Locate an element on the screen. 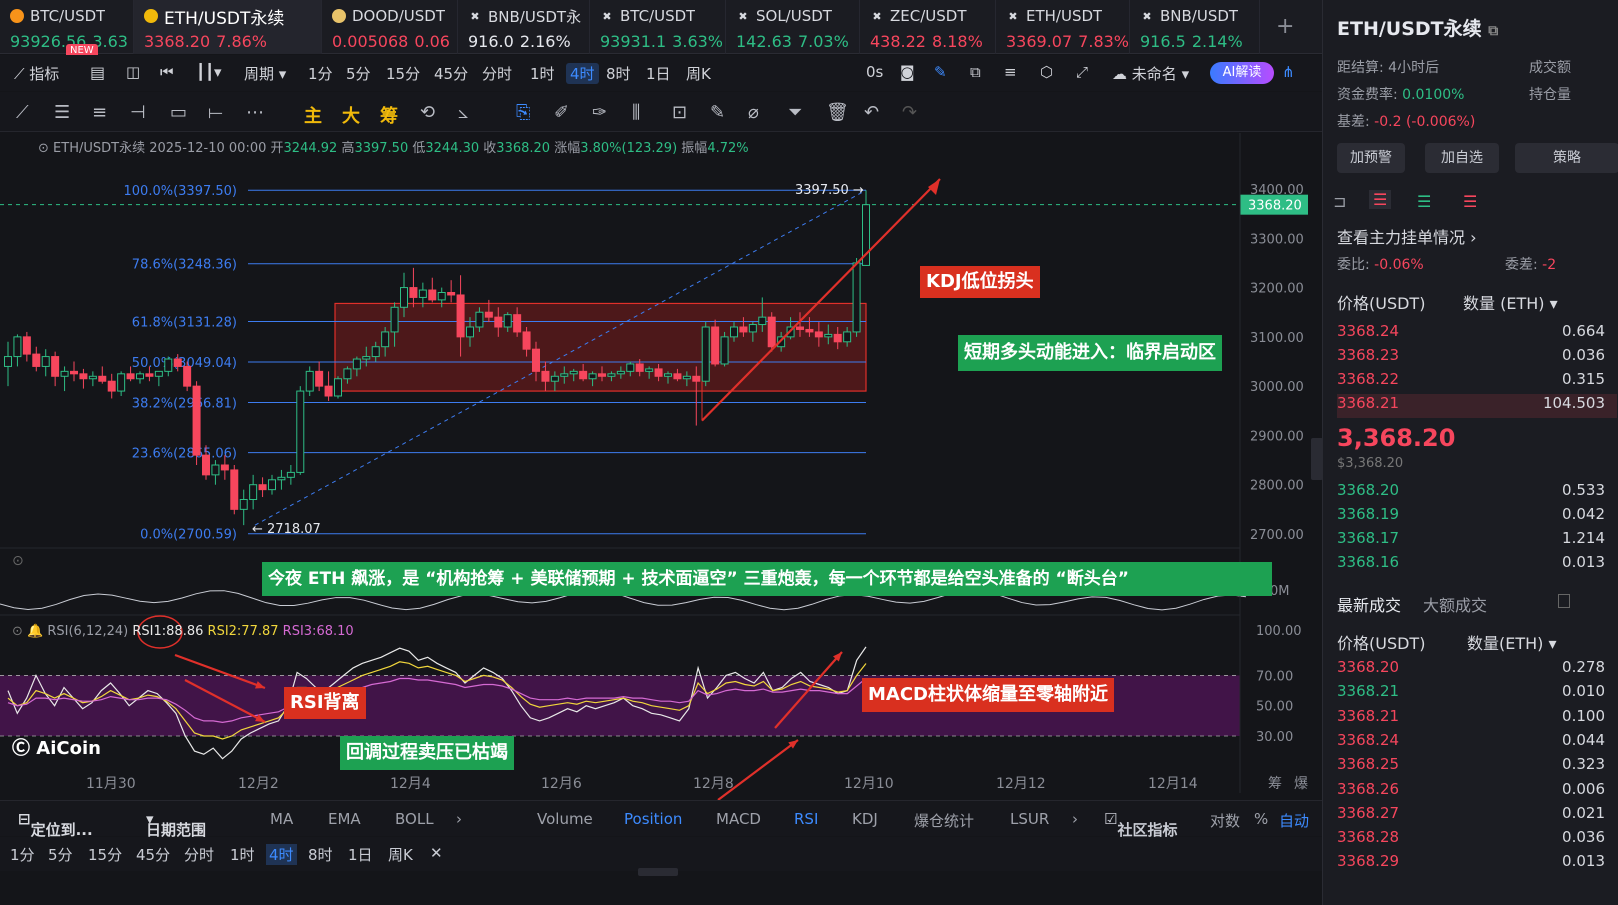  brush-icon: ✑ is located at coordinates (600, 112).